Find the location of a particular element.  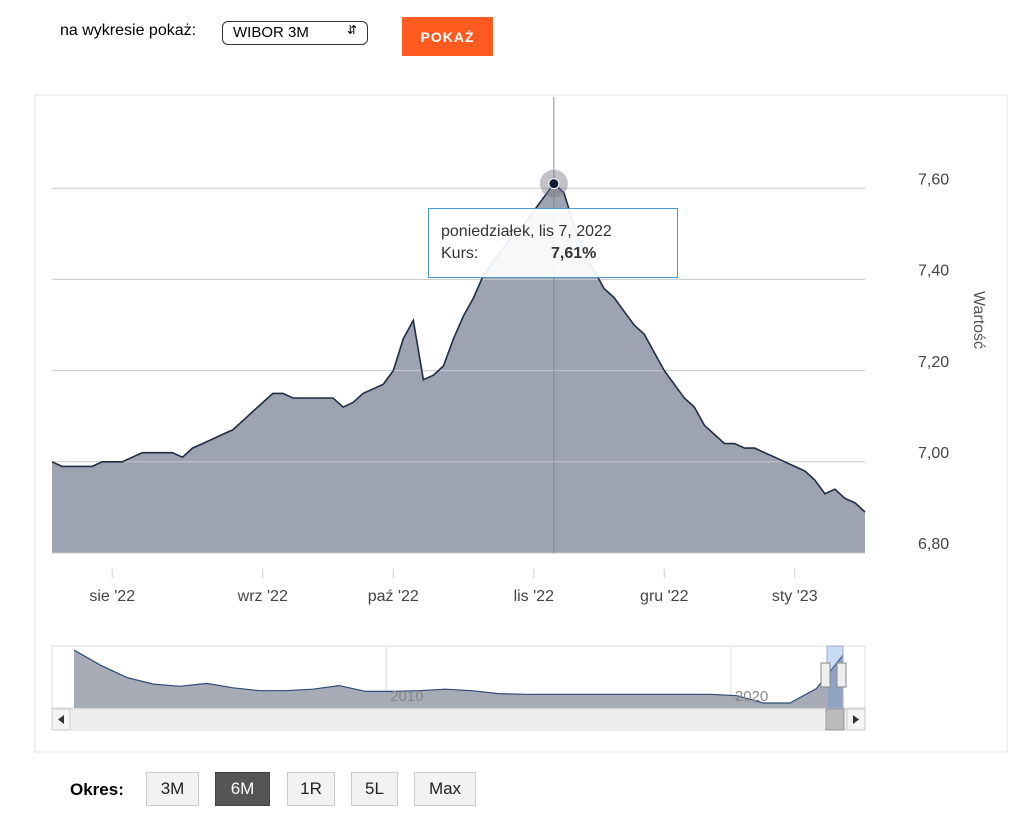

range-button: 1R is located at coordinates (311, 789).